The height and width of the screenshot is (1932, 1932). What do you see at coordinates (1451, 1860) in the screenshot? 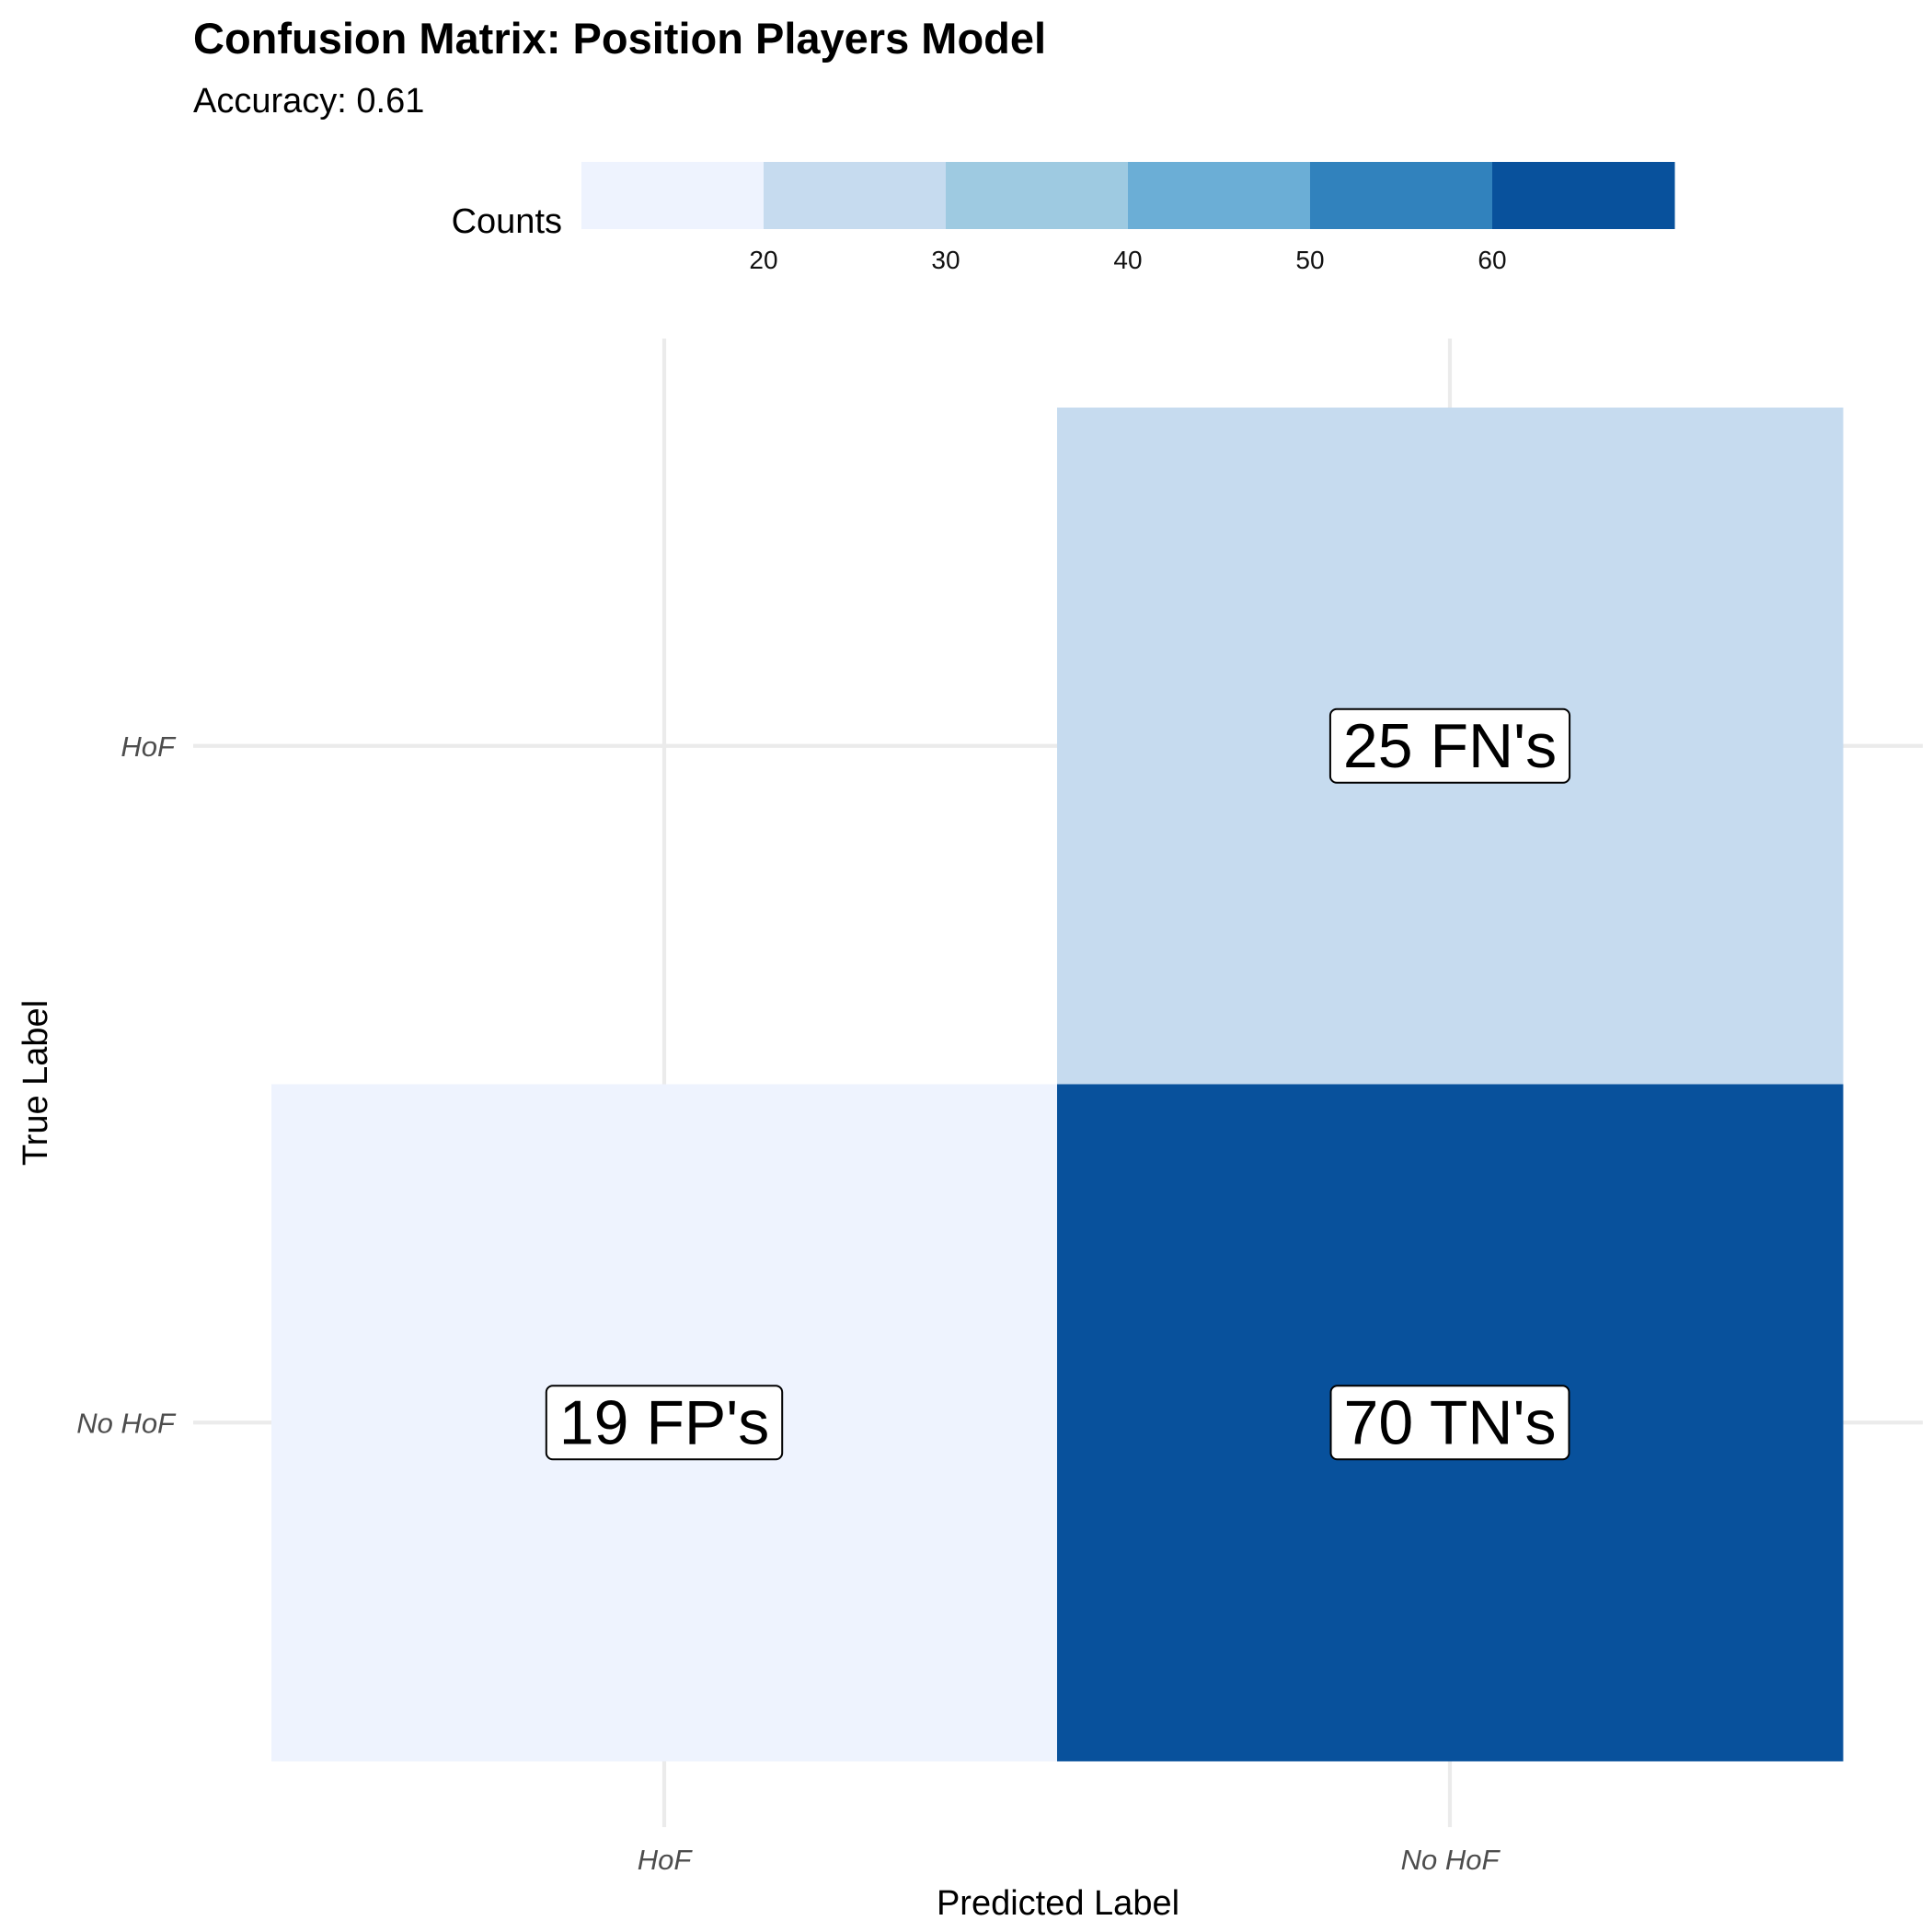
I see `x-tick-no-hof: No HoF` at bounding box center [1451, 1860].